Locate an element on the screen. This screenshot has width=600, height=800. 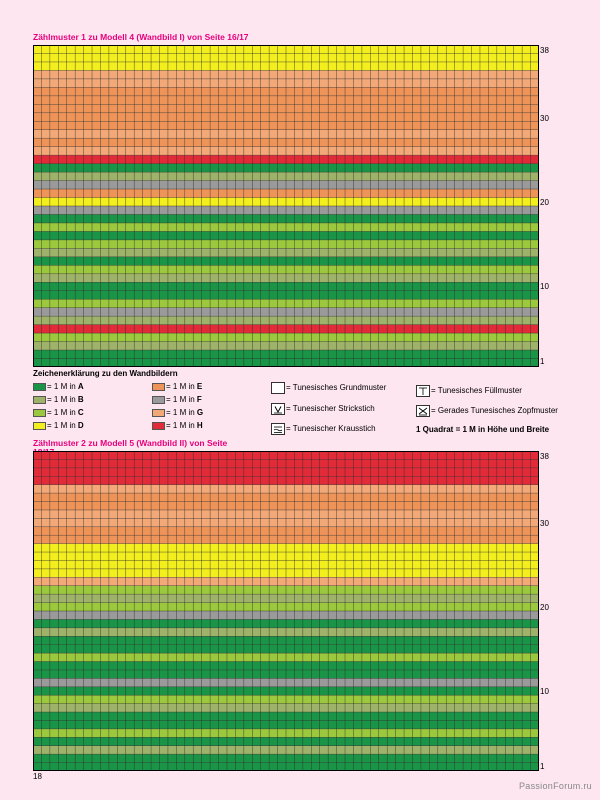
legend-item-g: = 1 M in G is located at coordinates (177, 413).